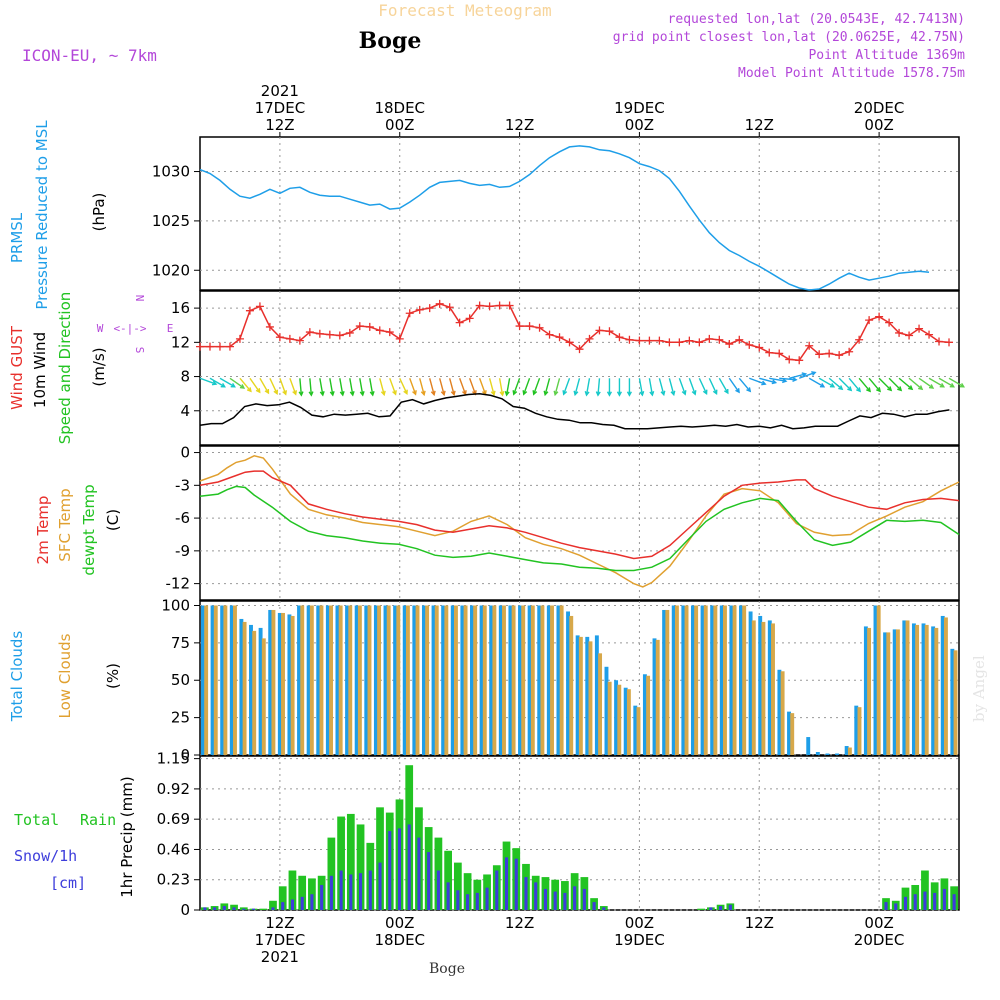  Describe the element at coordinates (280, 957) in the screenshot. I see `bottom-time-label: 2021` at that location.